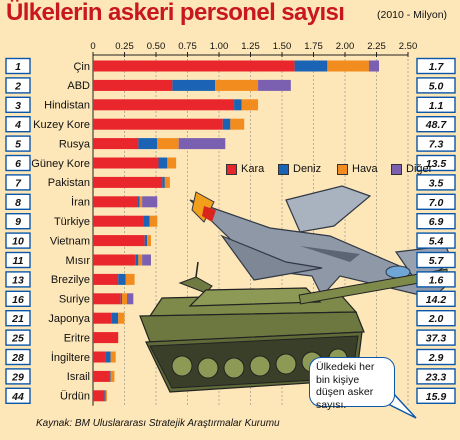 The image size is (460, 440). I want to click on legend-label: Diğer, so click(419, 169).